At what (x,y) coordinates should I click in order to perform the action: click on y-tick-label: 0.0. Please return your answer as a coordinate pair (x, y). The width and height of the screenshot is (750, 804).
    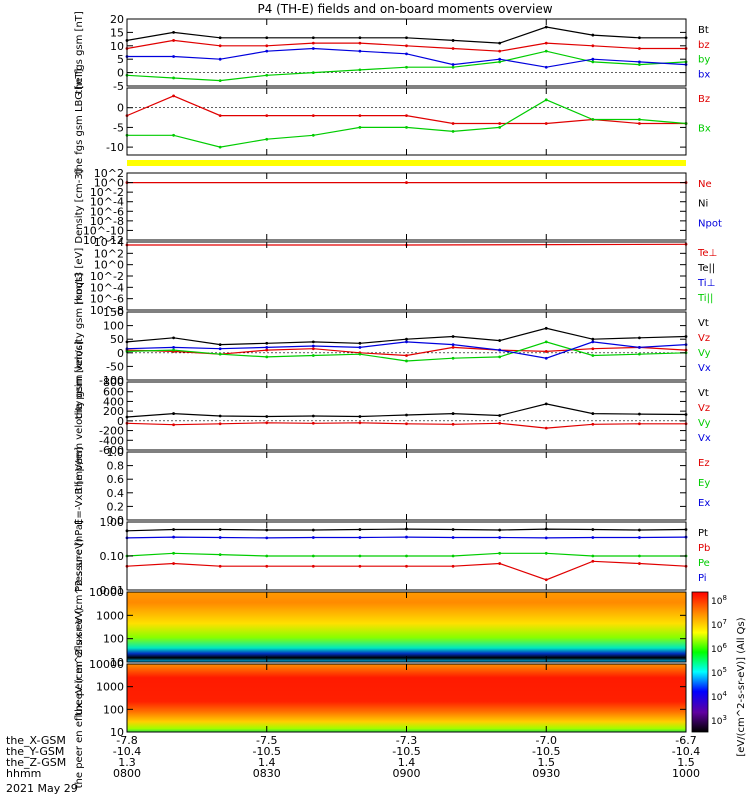
    Looking at the image, I should click on (116, 520).